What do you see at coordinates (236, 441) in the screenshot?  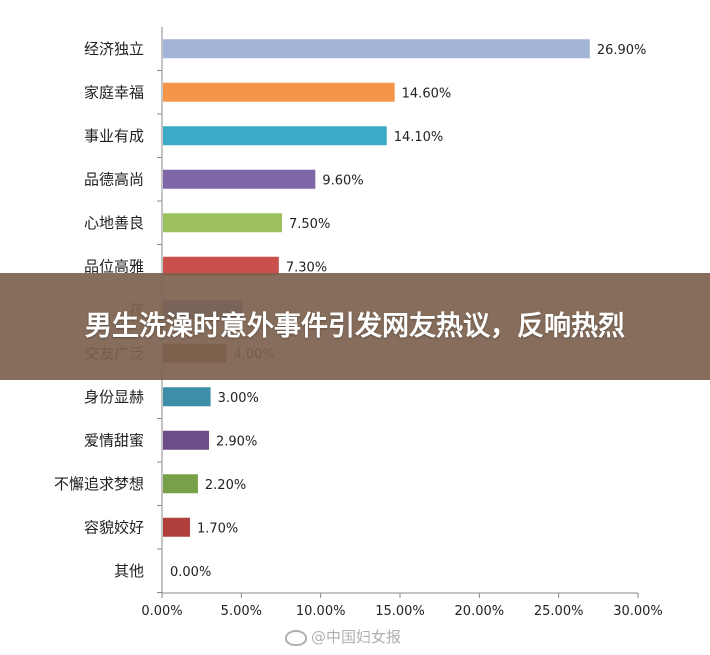 I see `value-label-9: 2.90%` at bounding box center [236, 441].